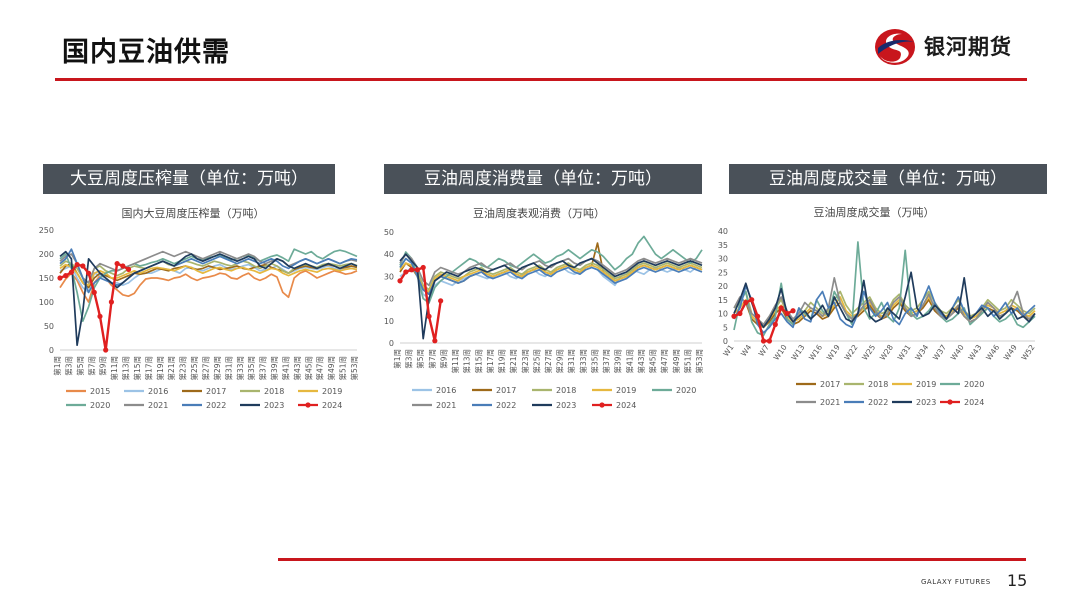 The image size is (1080, 608). Describe the element at coordinates (240, 368) in the screenshot. I see `x-tick-label: 第33周` at that location.